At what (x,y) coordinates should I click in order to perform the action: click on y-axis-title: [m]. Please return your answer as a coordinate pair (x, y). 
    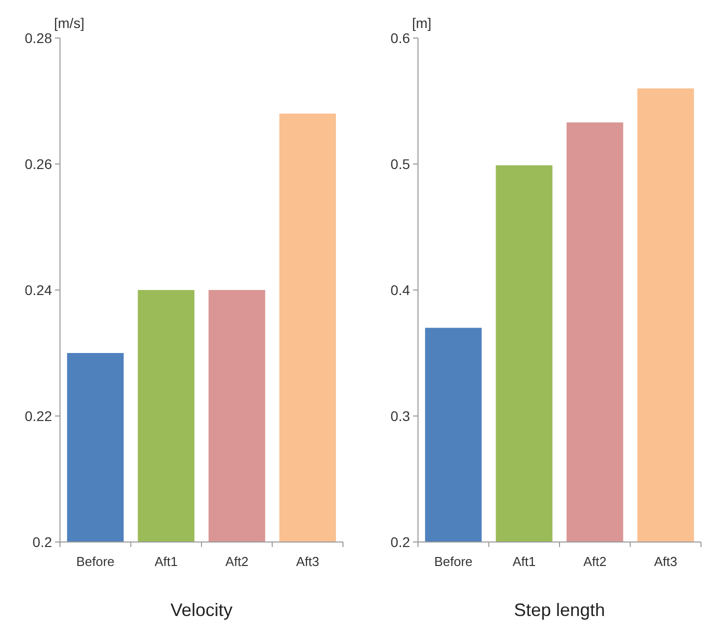
    Looking at the image, I should click on (422, 23).